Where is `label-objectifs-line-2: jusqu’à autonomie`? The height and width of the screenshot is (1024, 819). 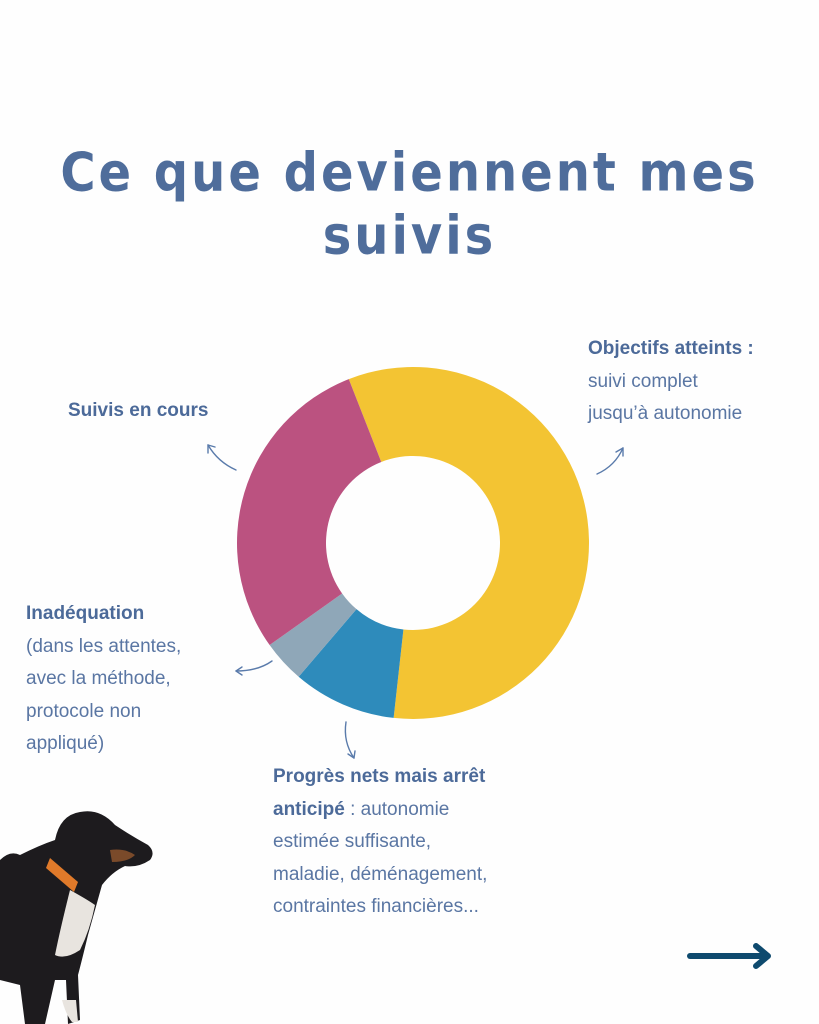 label-objectifs-line-2: jusqu’à autonomie is located at coordinates (665, 413).